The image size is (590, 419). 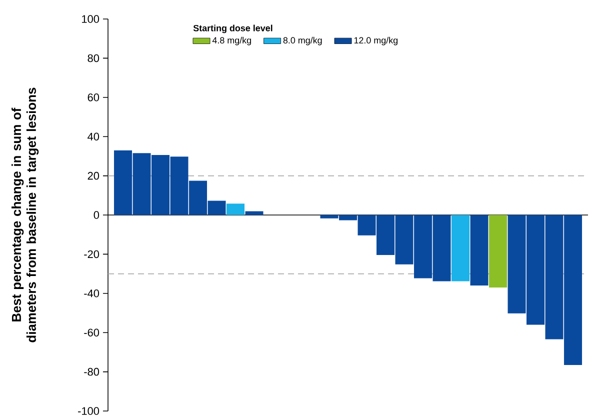 What do you see at coordinates (92, 254) in the screenshot?
I see `y-tick-label: -20` at bounding box center [92, 254].